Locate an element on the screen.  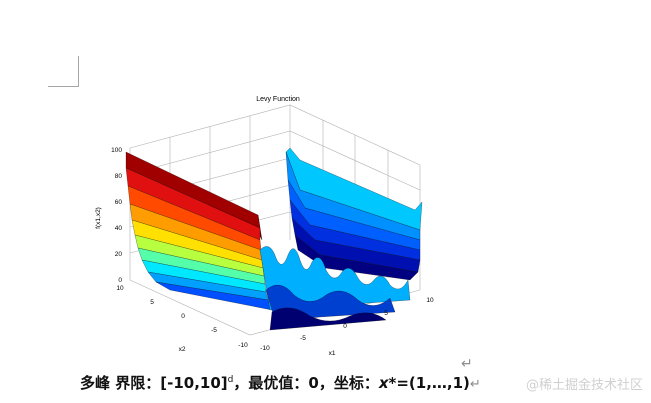
caption-bounds-sup: d is located at coordinates (230, 380).